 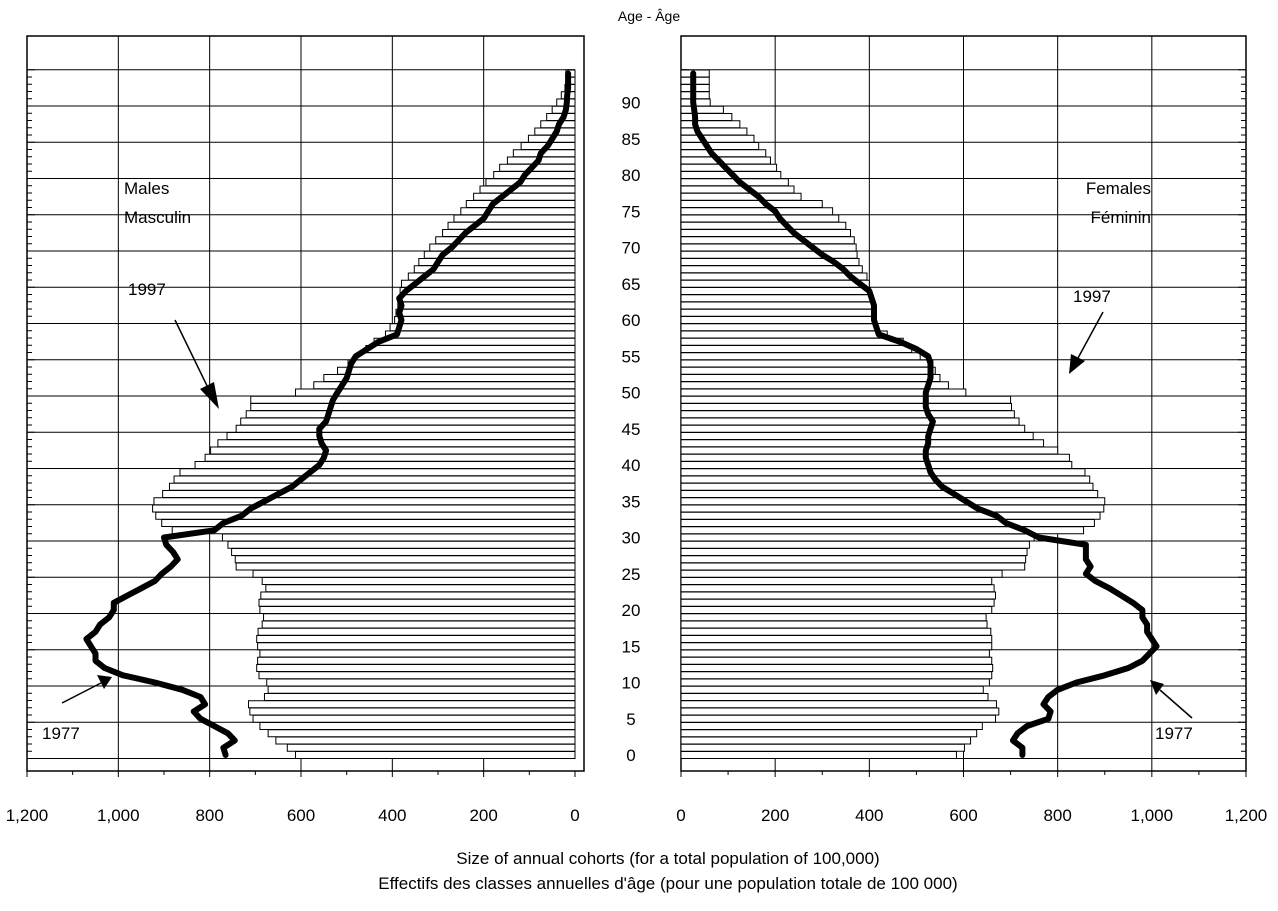 I want to click on age-tick-label: 40, so click(x=631, y=465).